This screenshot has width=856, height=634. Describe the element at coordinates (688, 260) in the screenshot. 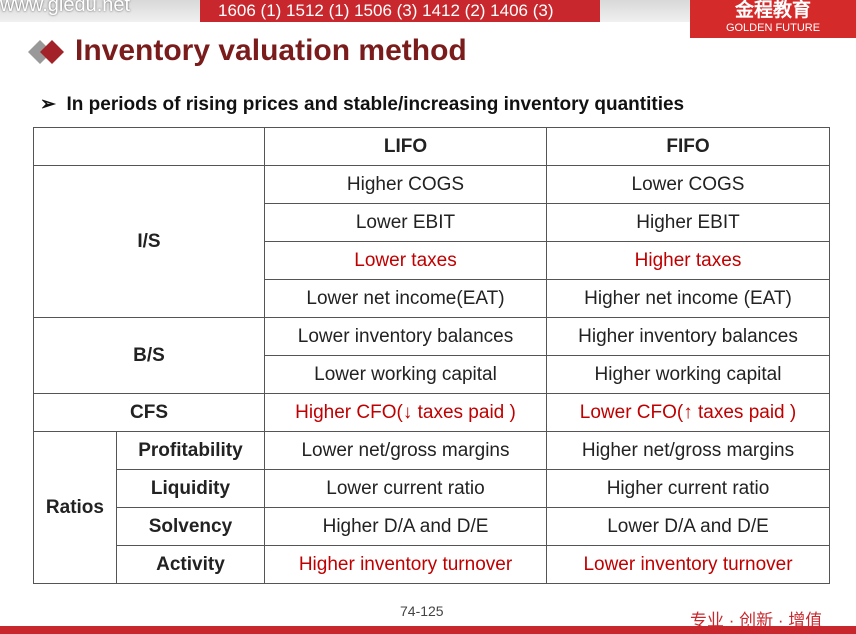

I see `cell: Higher taxes` at that location.